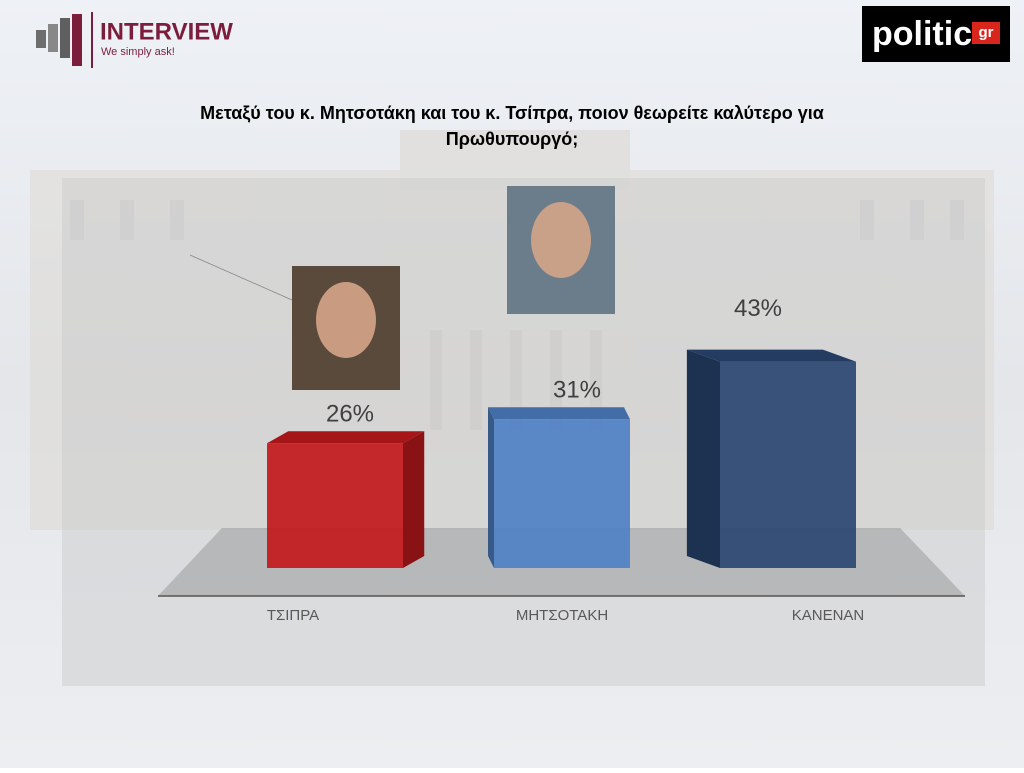 The image size is (1024, 773). I want to click on interview-logo: INTERVIEW We simply ask!, so click(134, 40).